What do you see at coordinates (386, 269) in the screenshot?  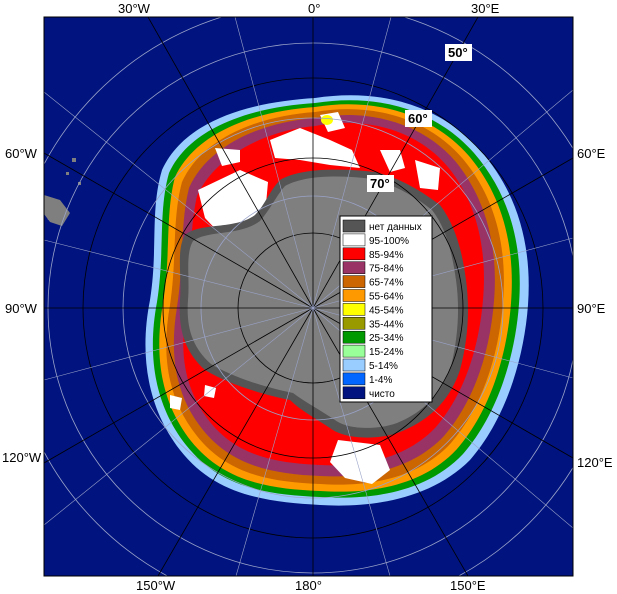 I see `legend-label: 75-84%` at bounding box center [386, 269].